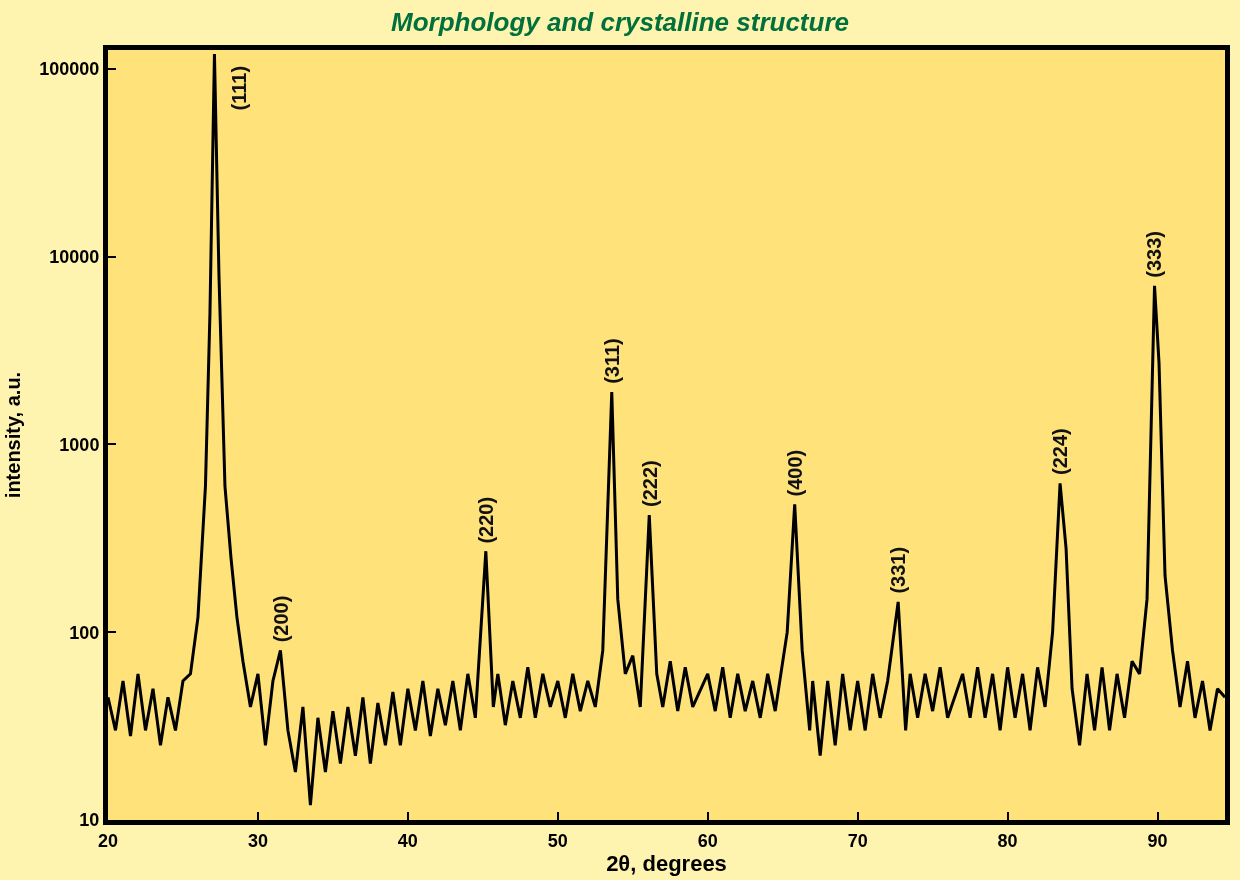 This screenshot has width=1240, height=880. What do you see at coordinates (239, 88) in the screenshot?
I see `annotation: (111)` at bounding box center [239, 88].